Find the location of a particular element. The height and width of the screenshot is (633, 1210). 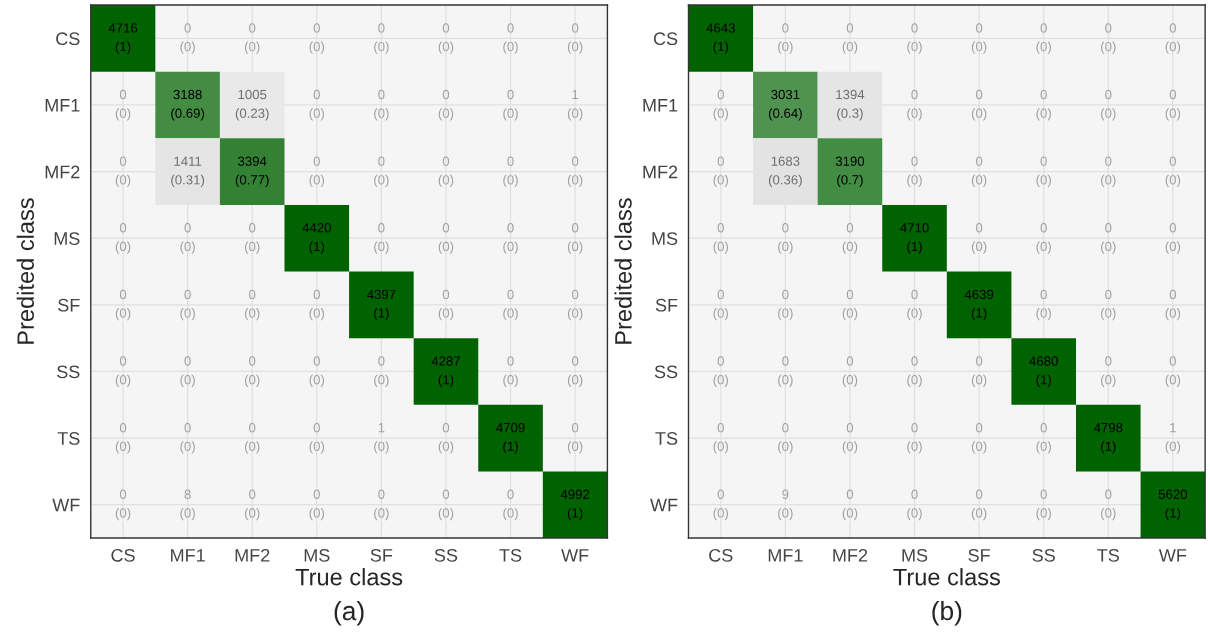

annotation: (0.23) is located at coordinates (252, 114).